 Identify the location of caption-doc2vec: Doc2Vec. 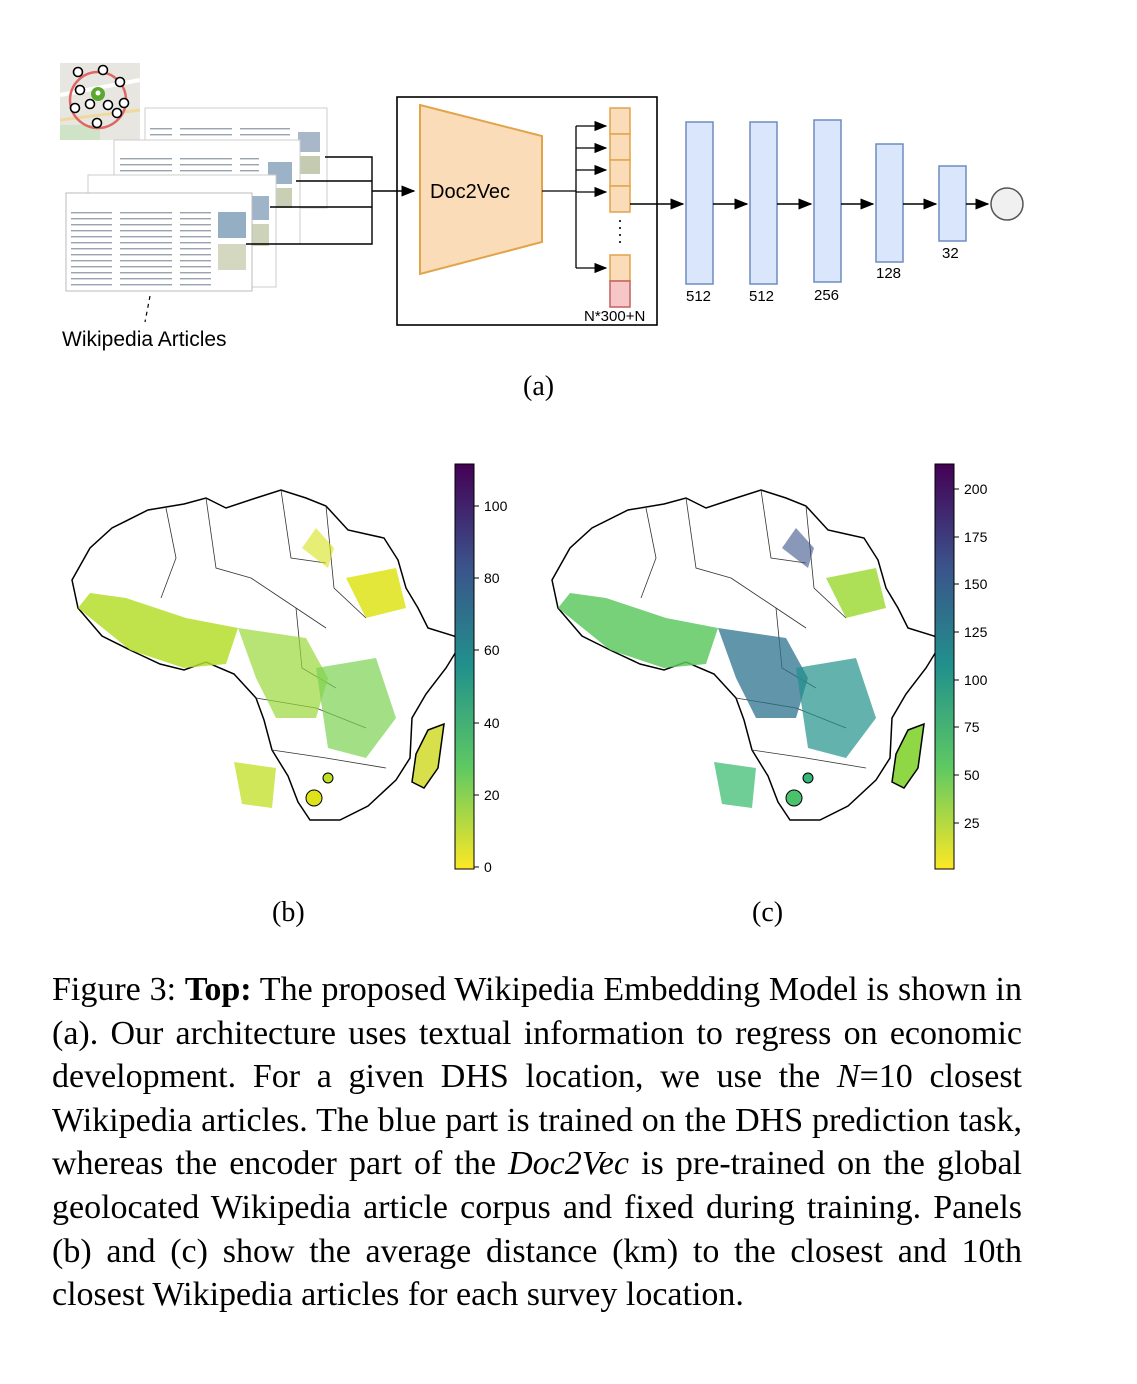
(568, 1164).